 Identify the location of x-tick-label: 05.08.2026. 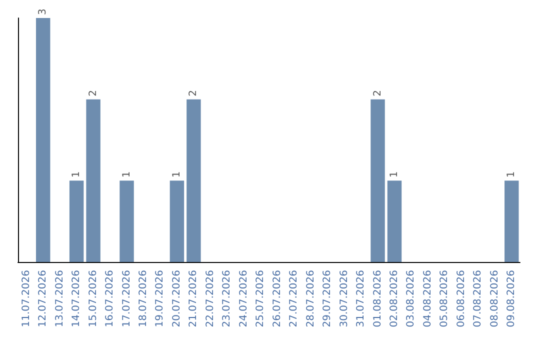
(444, 299).